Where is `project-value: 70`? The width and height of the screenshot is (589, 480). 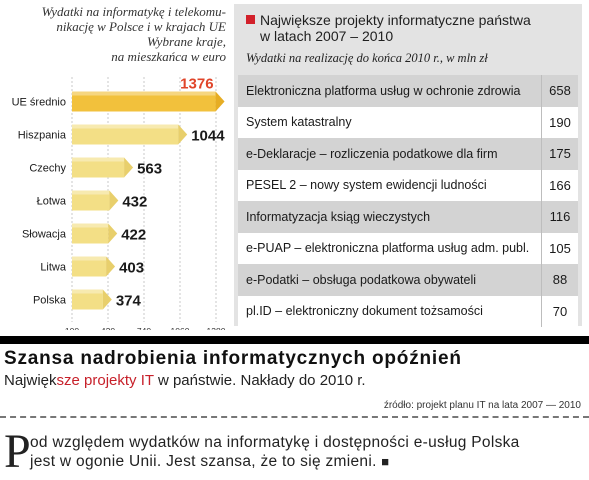 project-value: 70 is located at coordinates (560, 311).